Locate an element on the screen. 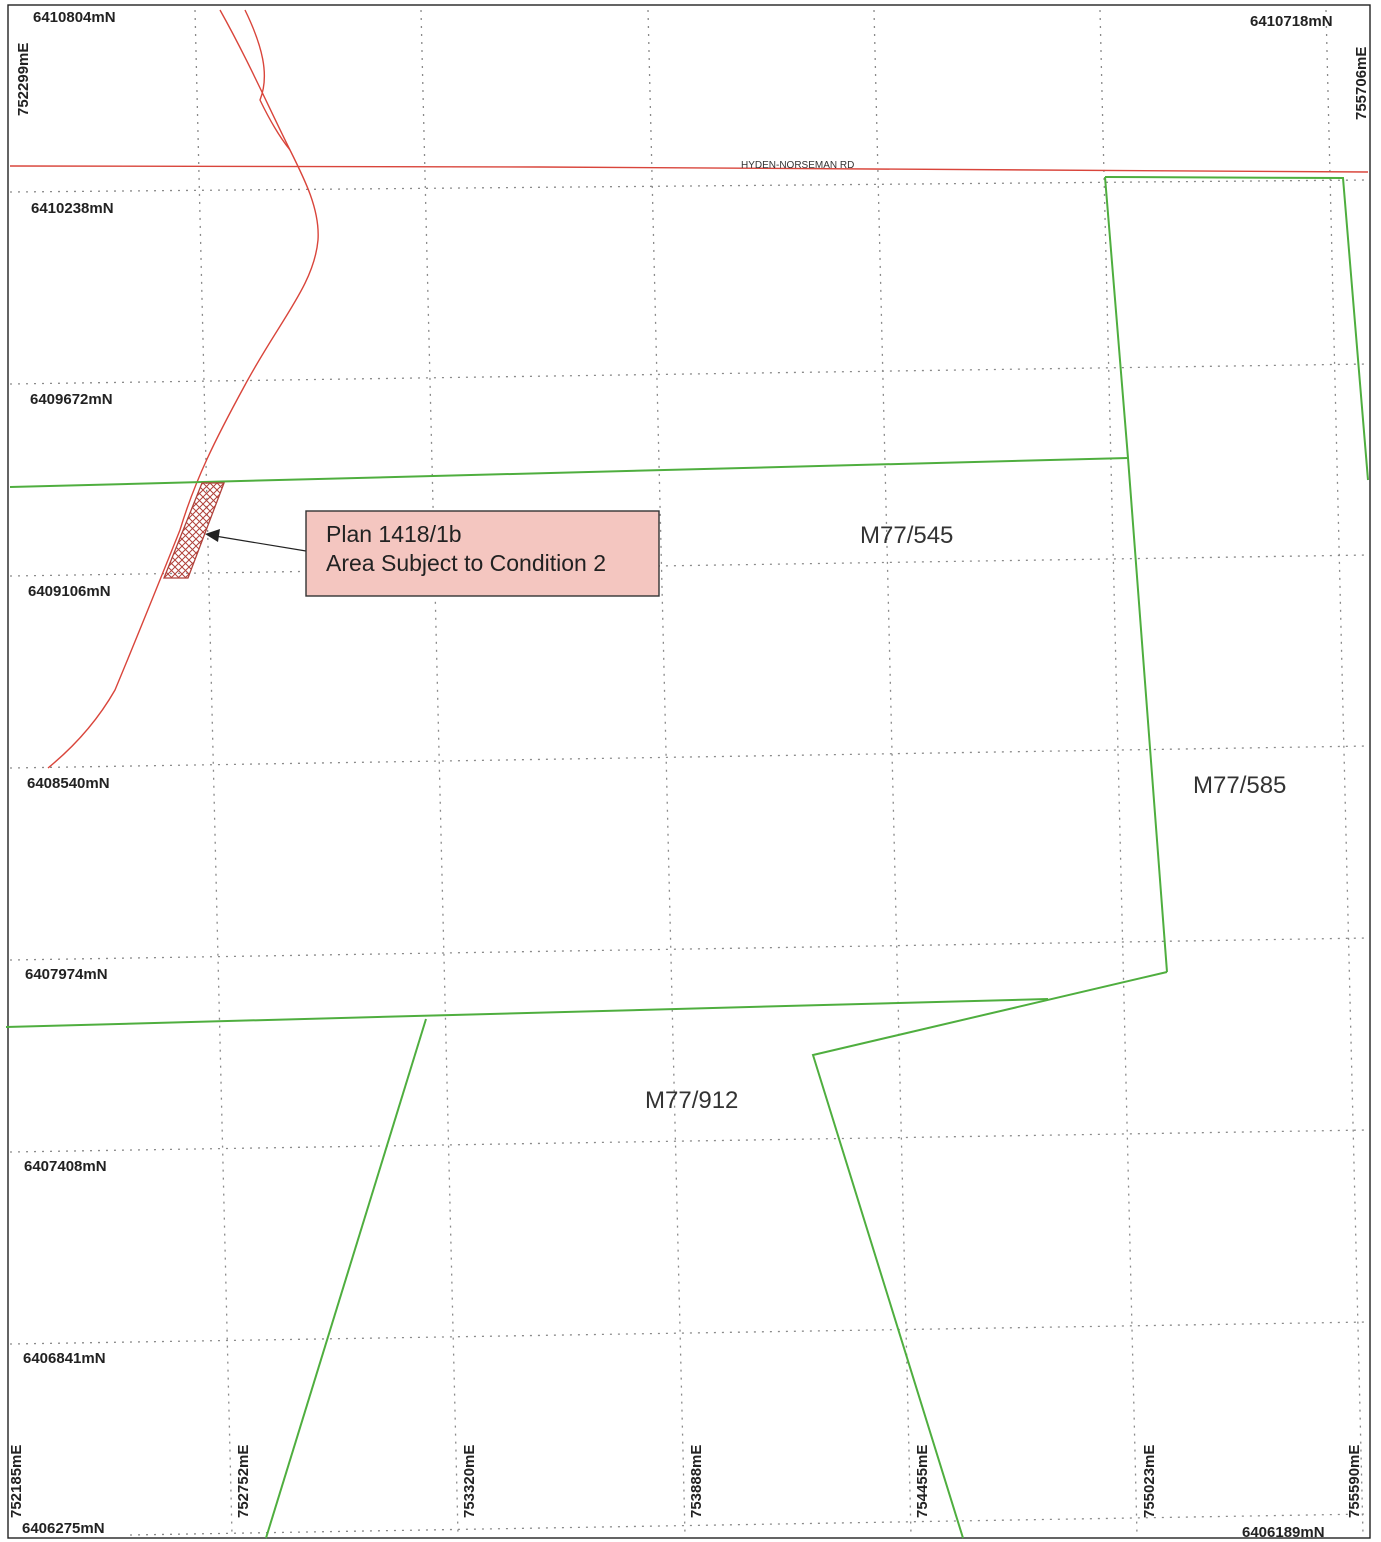 This screenshot has height=1542, width=1381. northing-label: 6406275mN is located at coordinates (63, 1528).